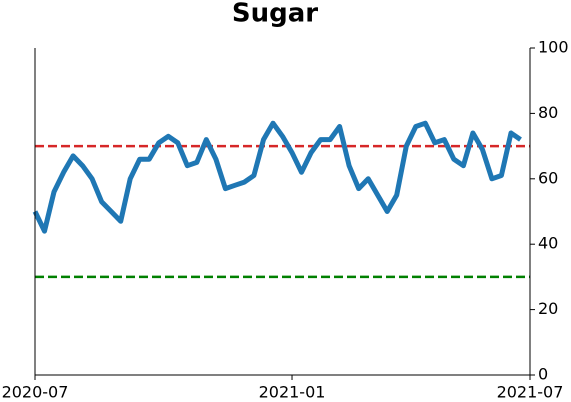 Image resolution: width=571 pixels, height=402 pixels. What do you see at coordinates (35, 392) in the screenshot?
I see `x-tick-label: 2020-07` at bounding box center [35, 392].